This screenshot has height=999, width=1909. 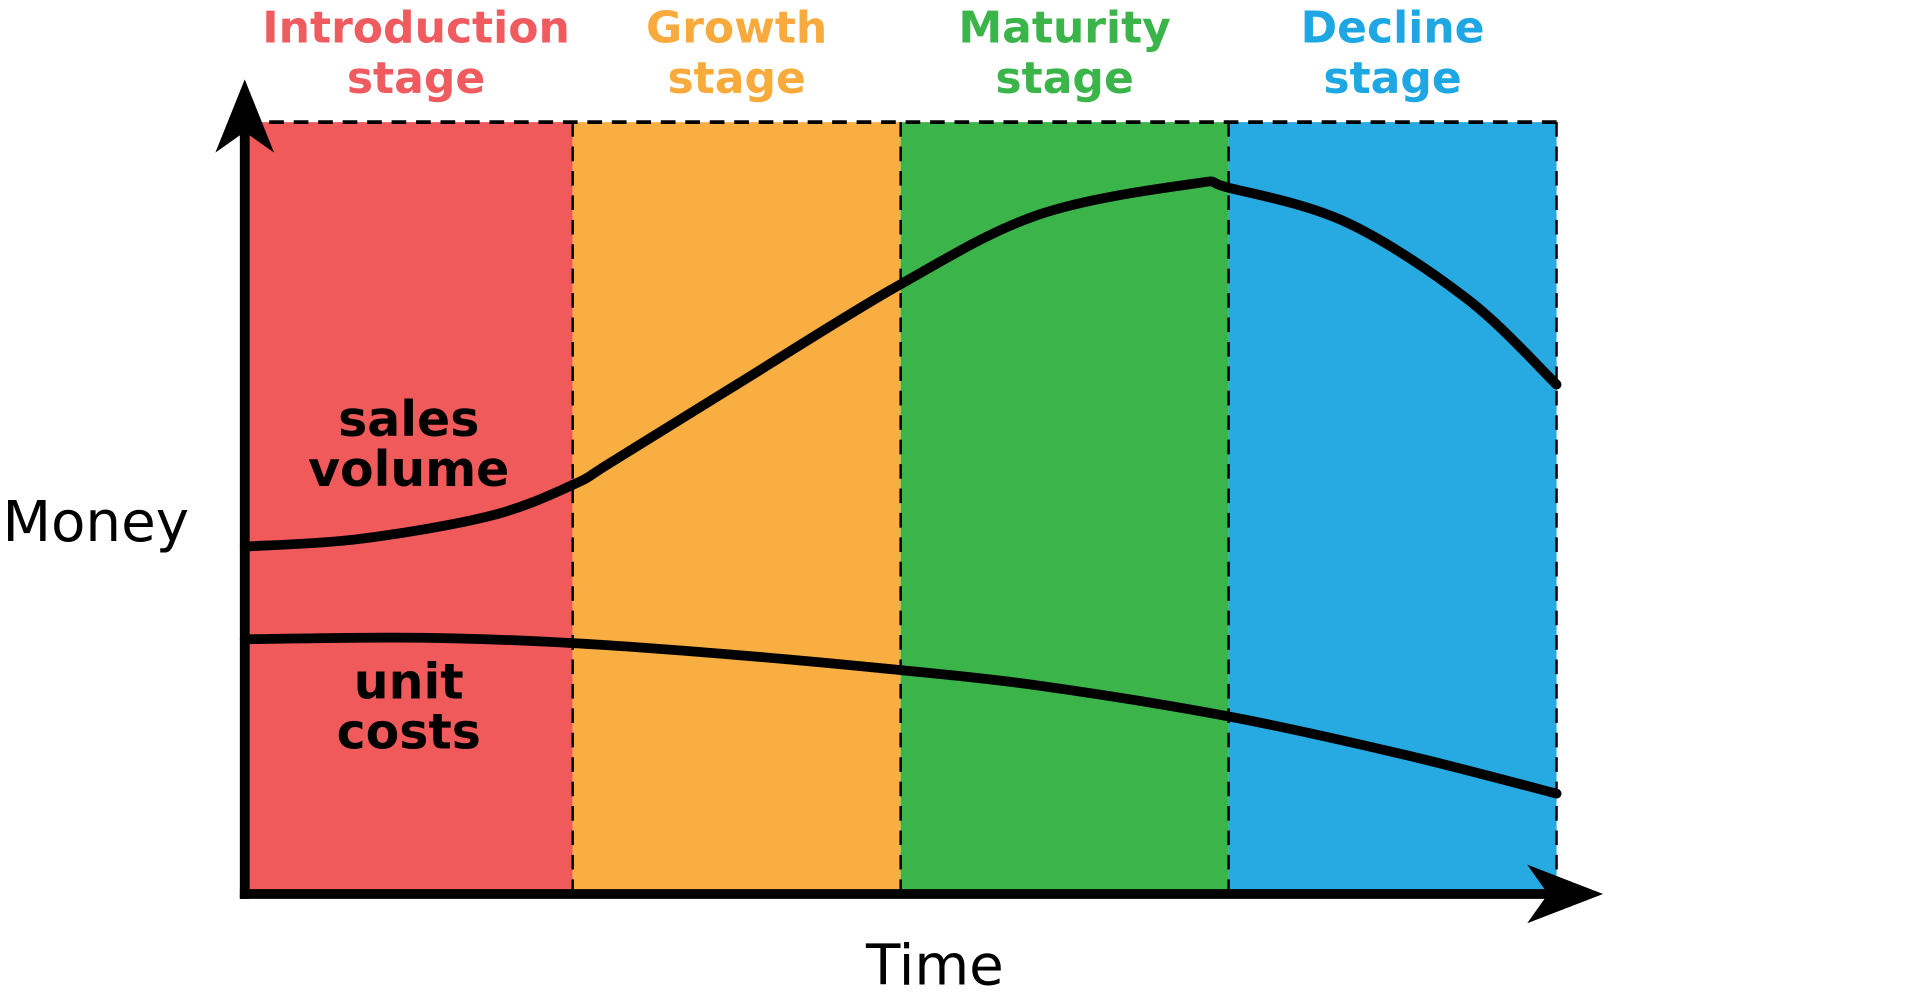 What do you see at coordinates (95, 522) in the screenshot?
I see `y-axis-label: Money` at bounding box center [95, 522].